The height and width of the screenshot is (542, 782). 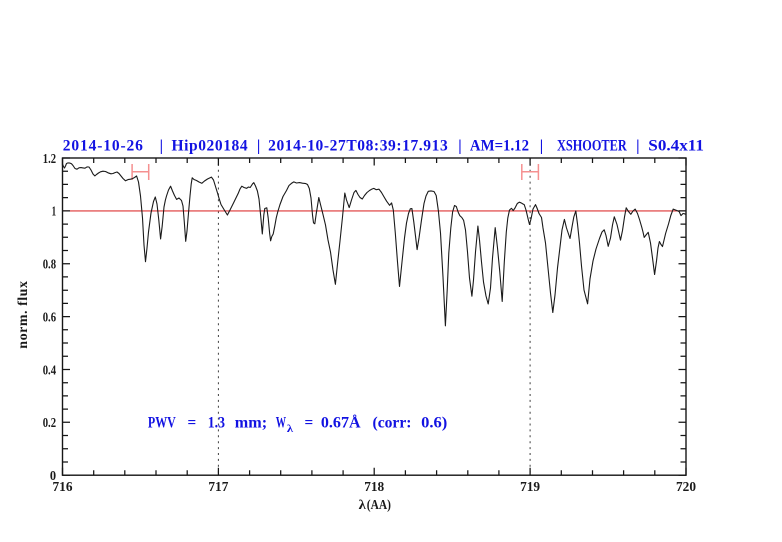 What do you see at coordinates (162, 422) in the screenshot?
I see `svg-text: PWV` at bounding box center [162, 422].